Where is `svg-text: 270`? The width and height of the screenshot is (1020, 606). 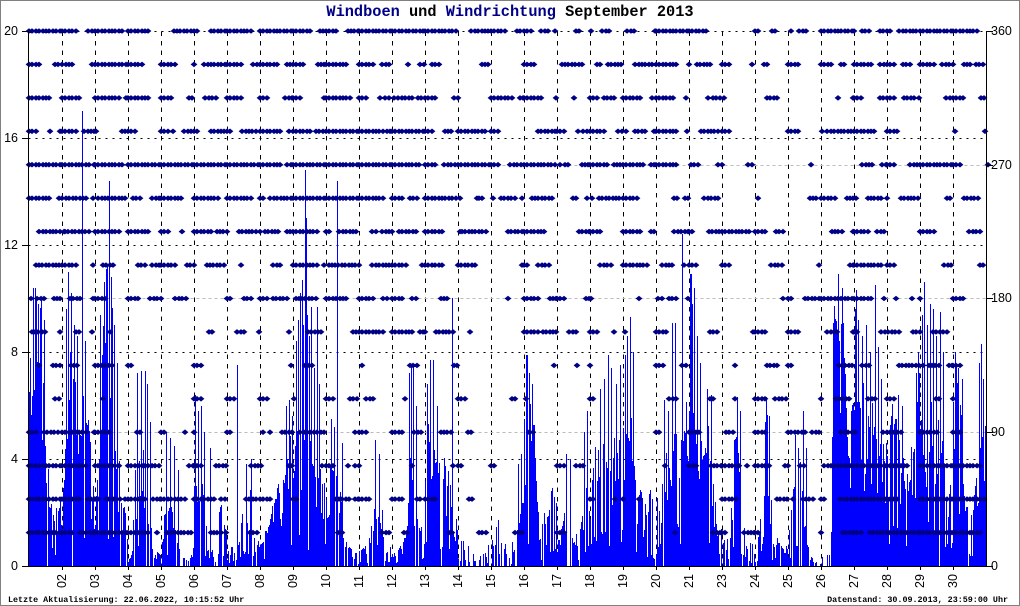 svg-text: 270 is located at coordinates (1001, 165).